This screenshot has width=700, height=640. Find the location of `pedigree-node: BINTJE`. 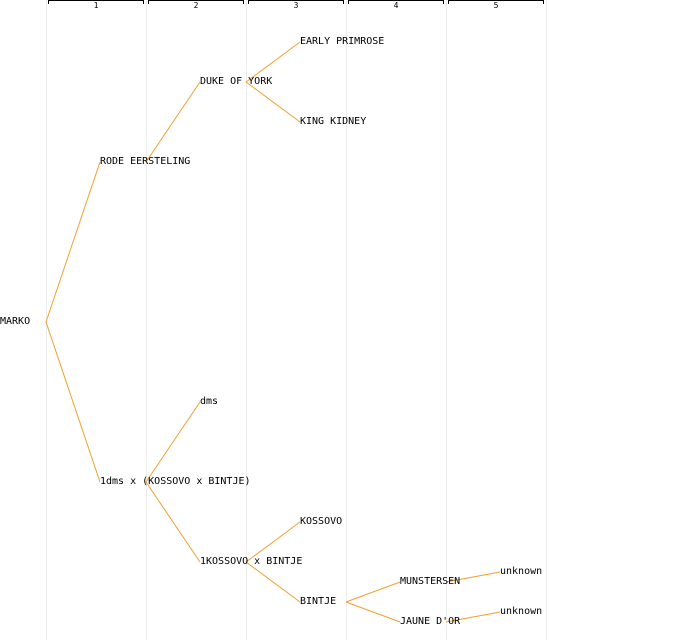

pedigree-node: BINTJE is located at coordinates (318, 601).